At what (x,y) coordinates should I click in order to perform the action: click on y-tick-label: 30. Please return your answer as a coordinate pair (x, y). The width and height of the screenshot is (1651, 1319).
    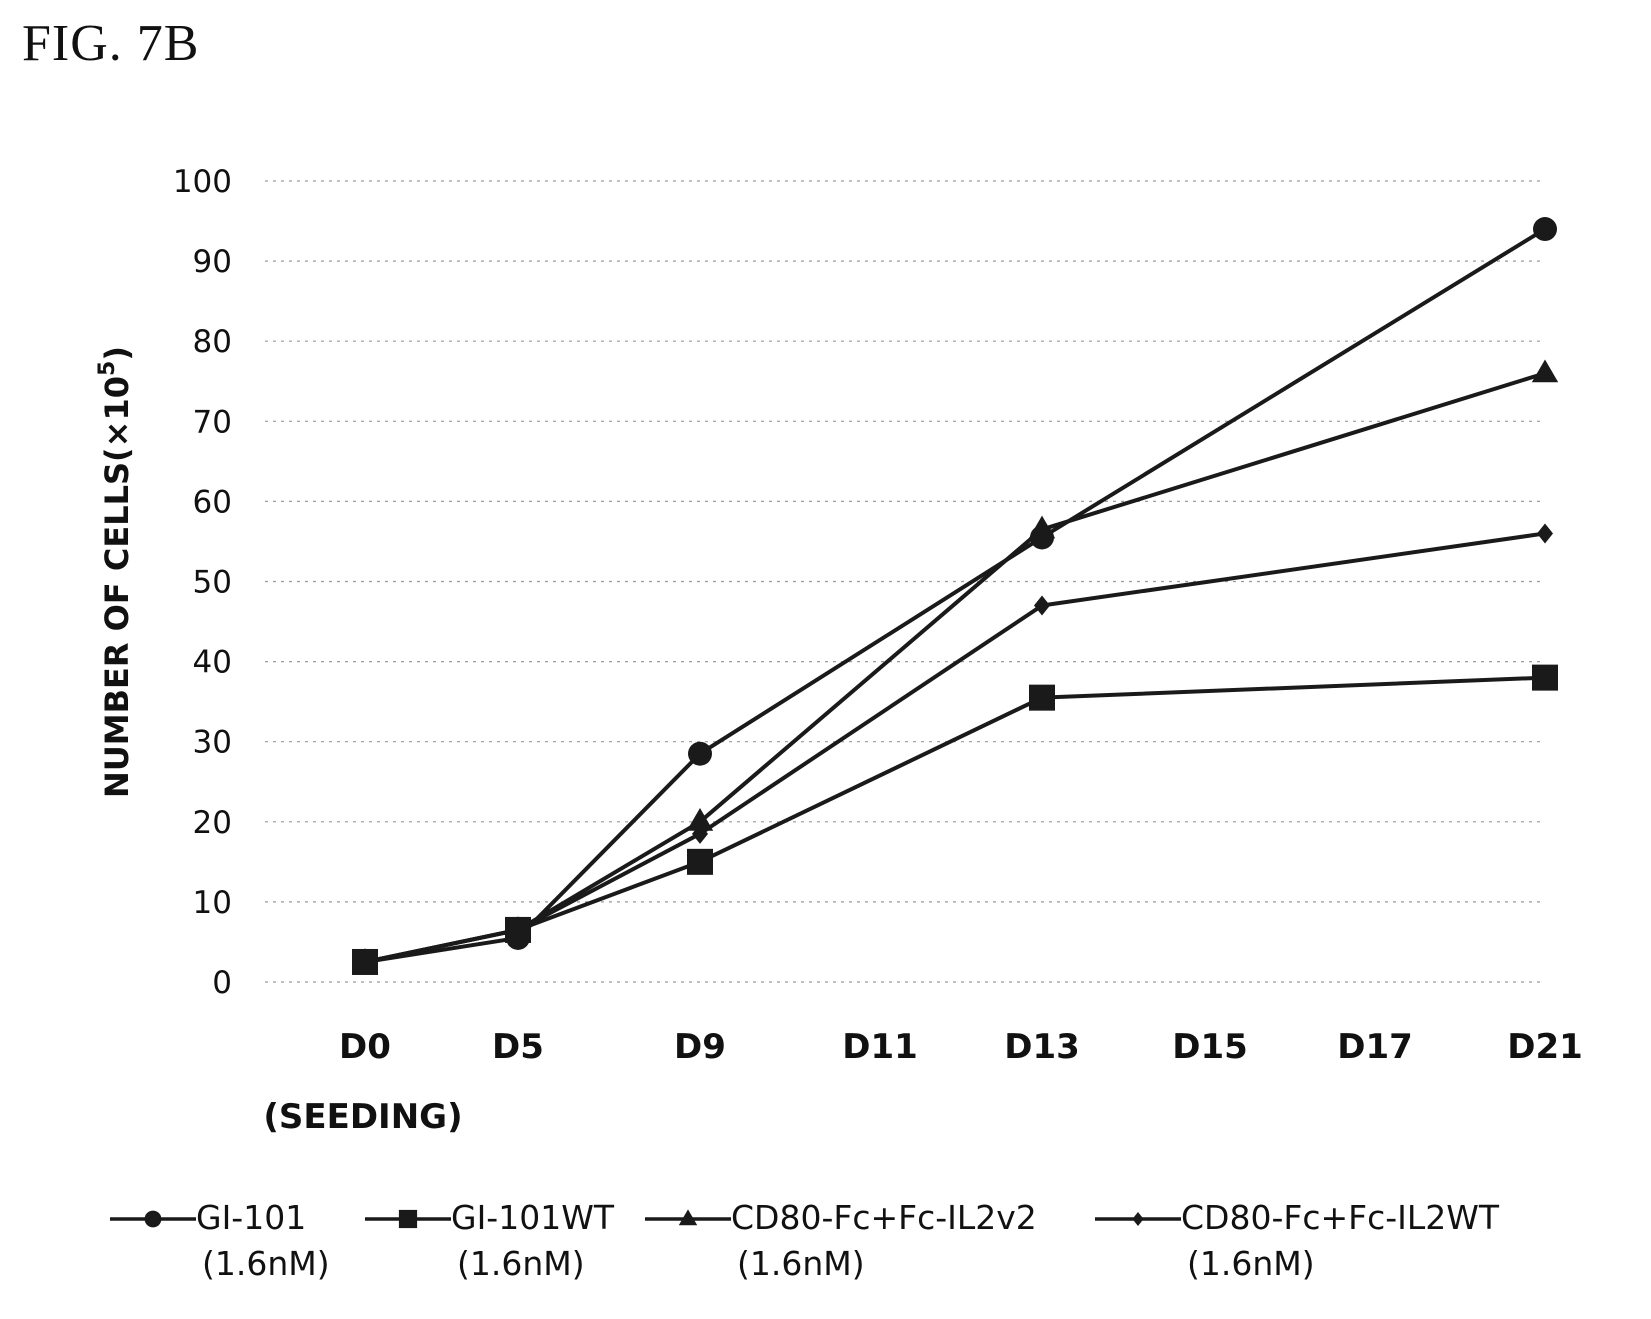
    Looking at the image, I should click on (212, 743).